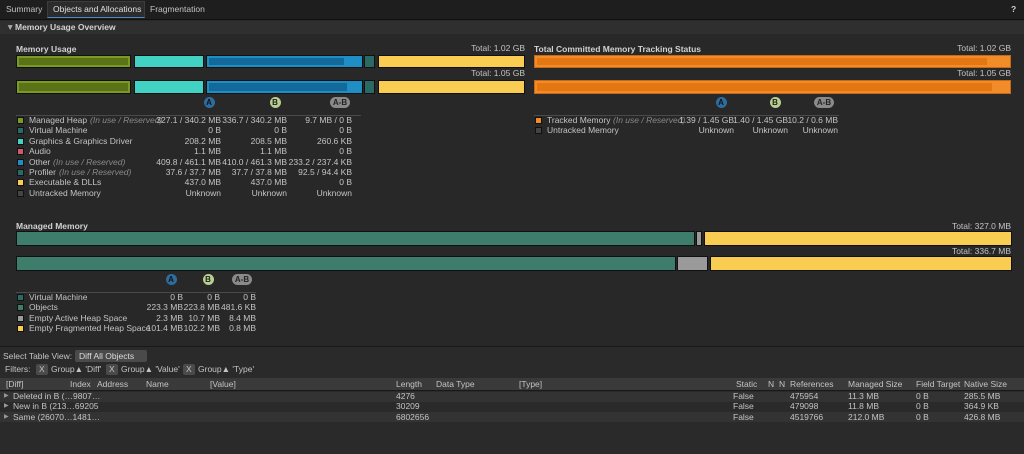 This screenshot has height=454, width=1024. What do you see at coordinates (984, 48) in the screenshot?
I see `total-label: Total: 1.02 GB` at bounding box center [984, 48].